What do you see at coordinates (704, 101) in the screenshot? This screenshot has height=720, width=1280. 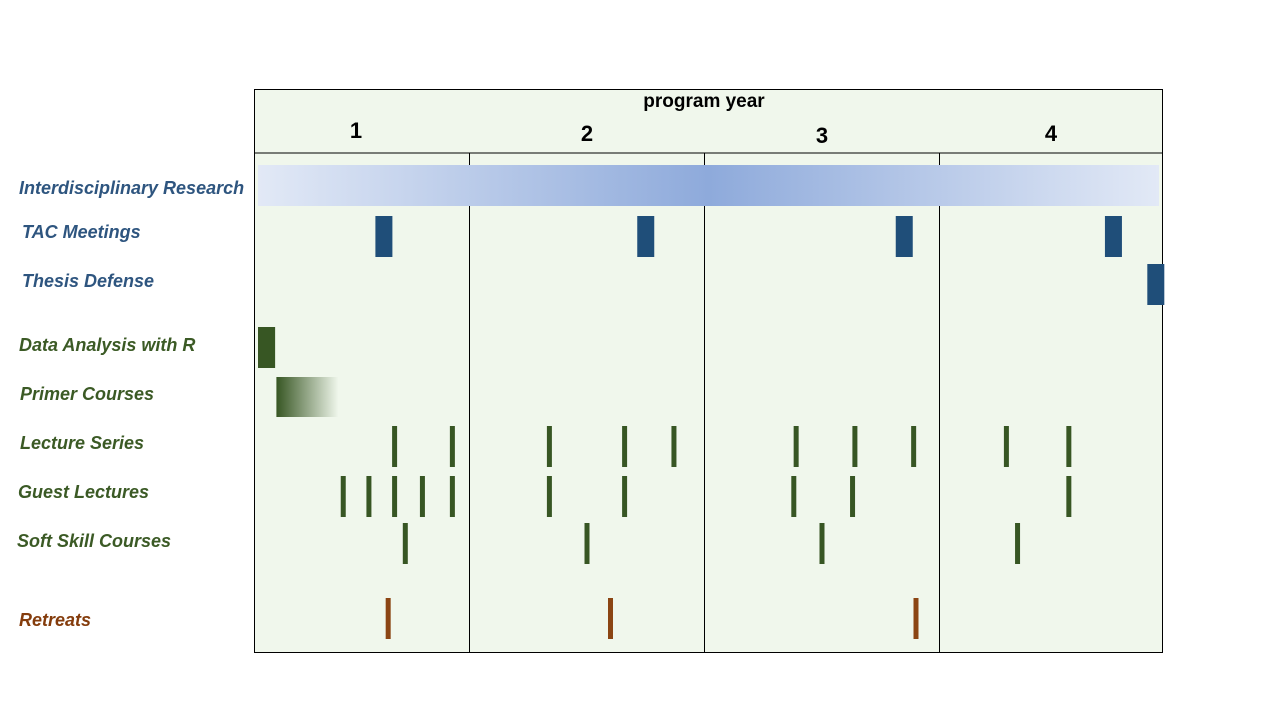 I see `axis-title: program year` at bounding box center [704, 101].